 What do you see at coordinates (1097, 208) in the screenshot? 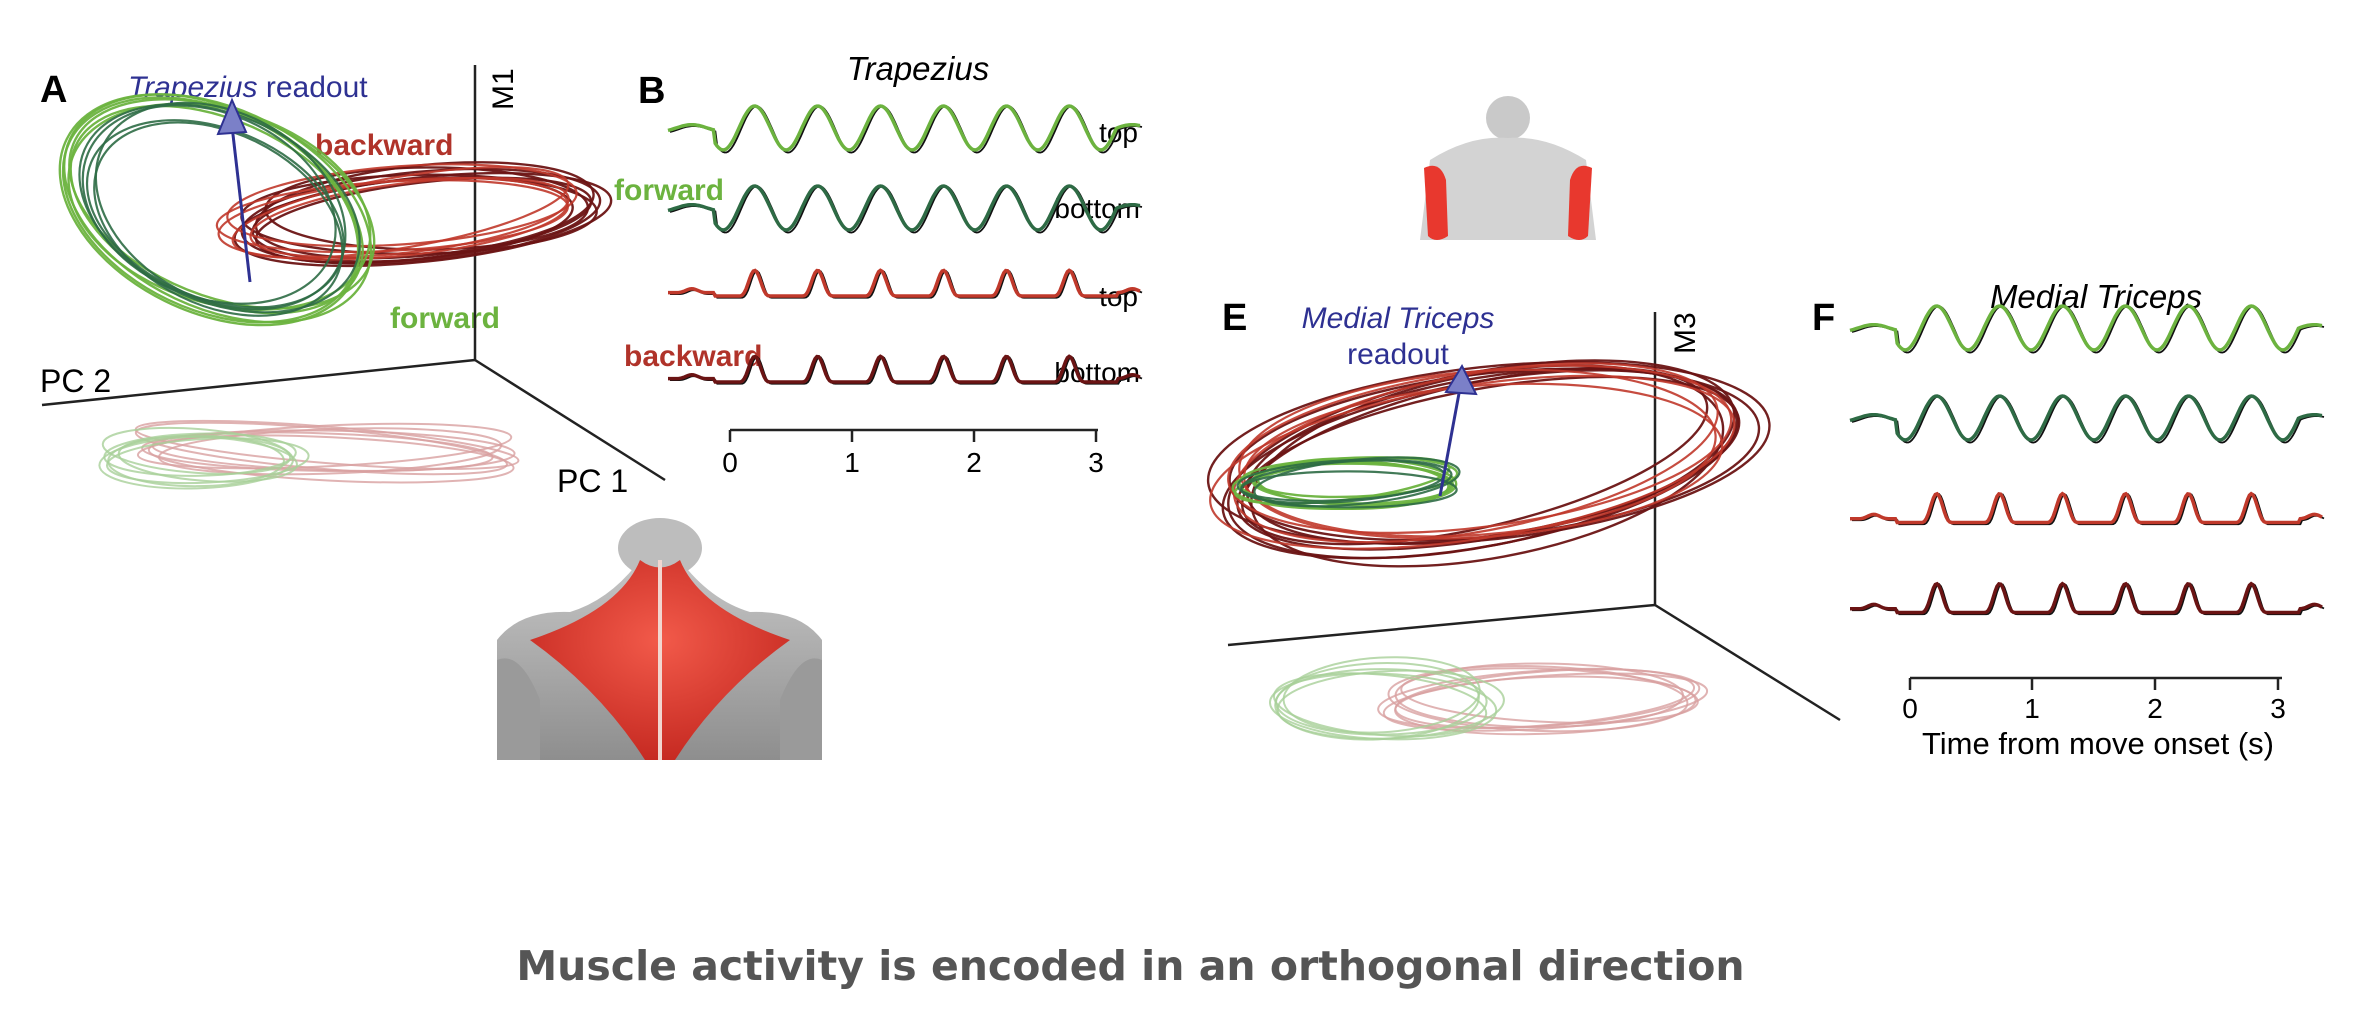
I see `trace-label-bottom-1: bottom` at bounding box center [1097, 208].